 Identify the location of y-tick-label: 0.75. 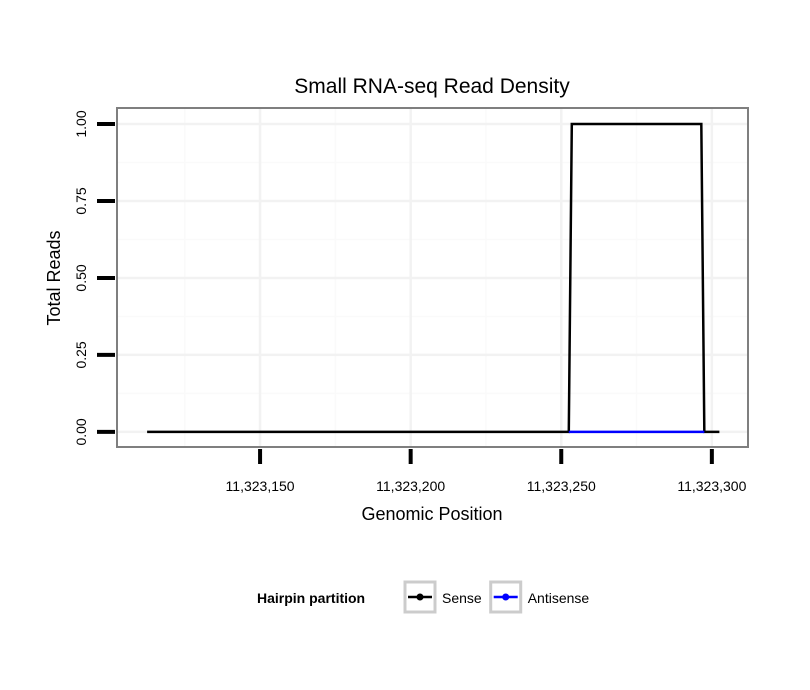
(81, 200).